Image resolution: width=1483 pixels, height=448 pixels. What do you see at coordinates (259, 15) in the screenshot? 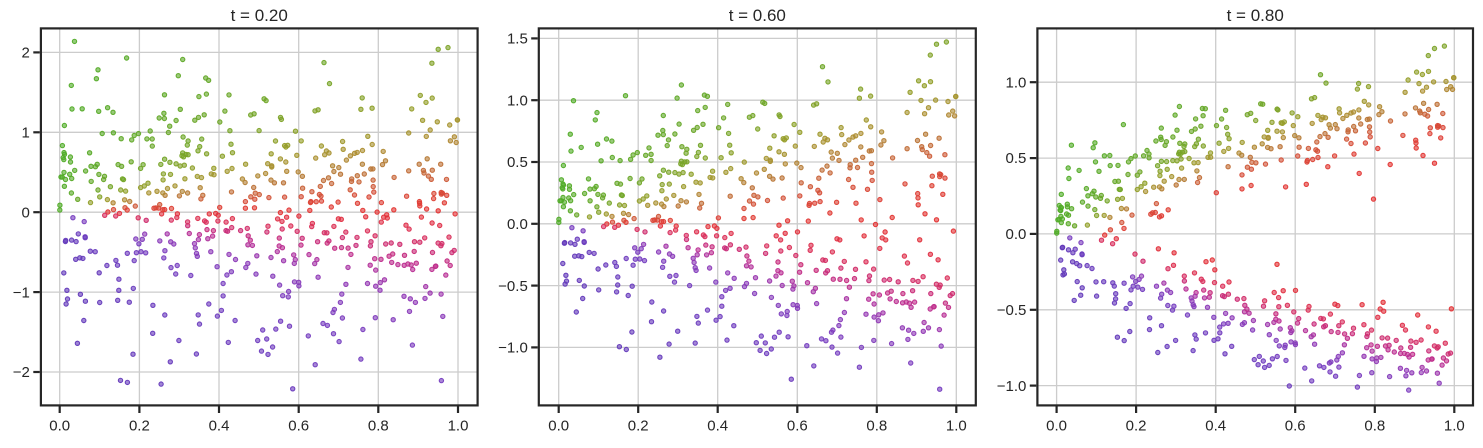
I see `svg-text: t = 0.20` at bounding box center [259, 15].